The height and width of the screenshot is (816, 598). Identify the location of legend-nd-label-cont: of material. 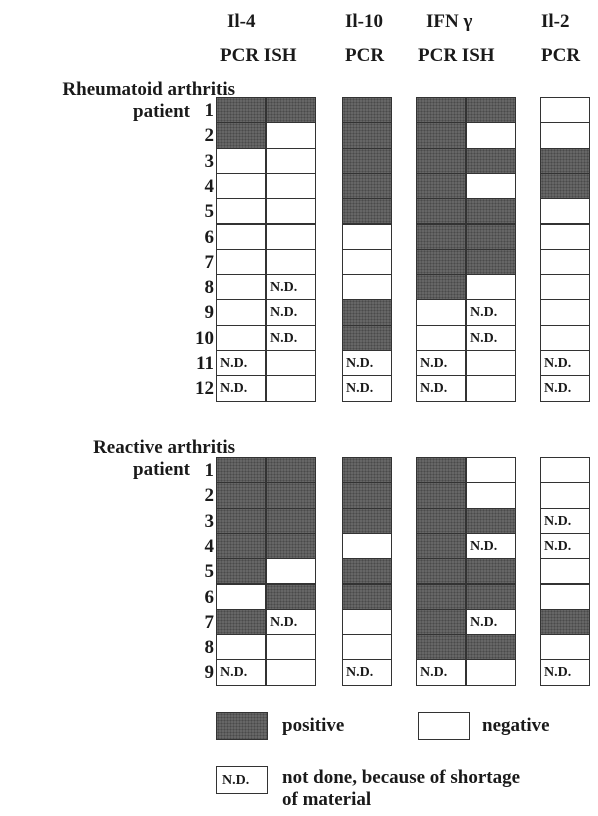
(327, 799).